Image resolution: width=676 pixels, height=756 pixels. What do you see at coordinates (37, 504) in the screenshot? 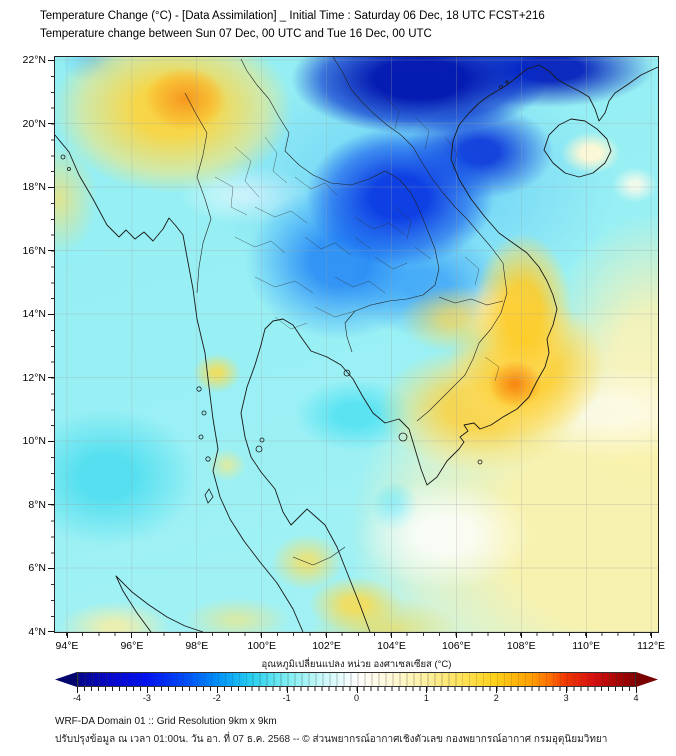
I see `y-axis-label: 8°N` at bounding box center [37, 504].